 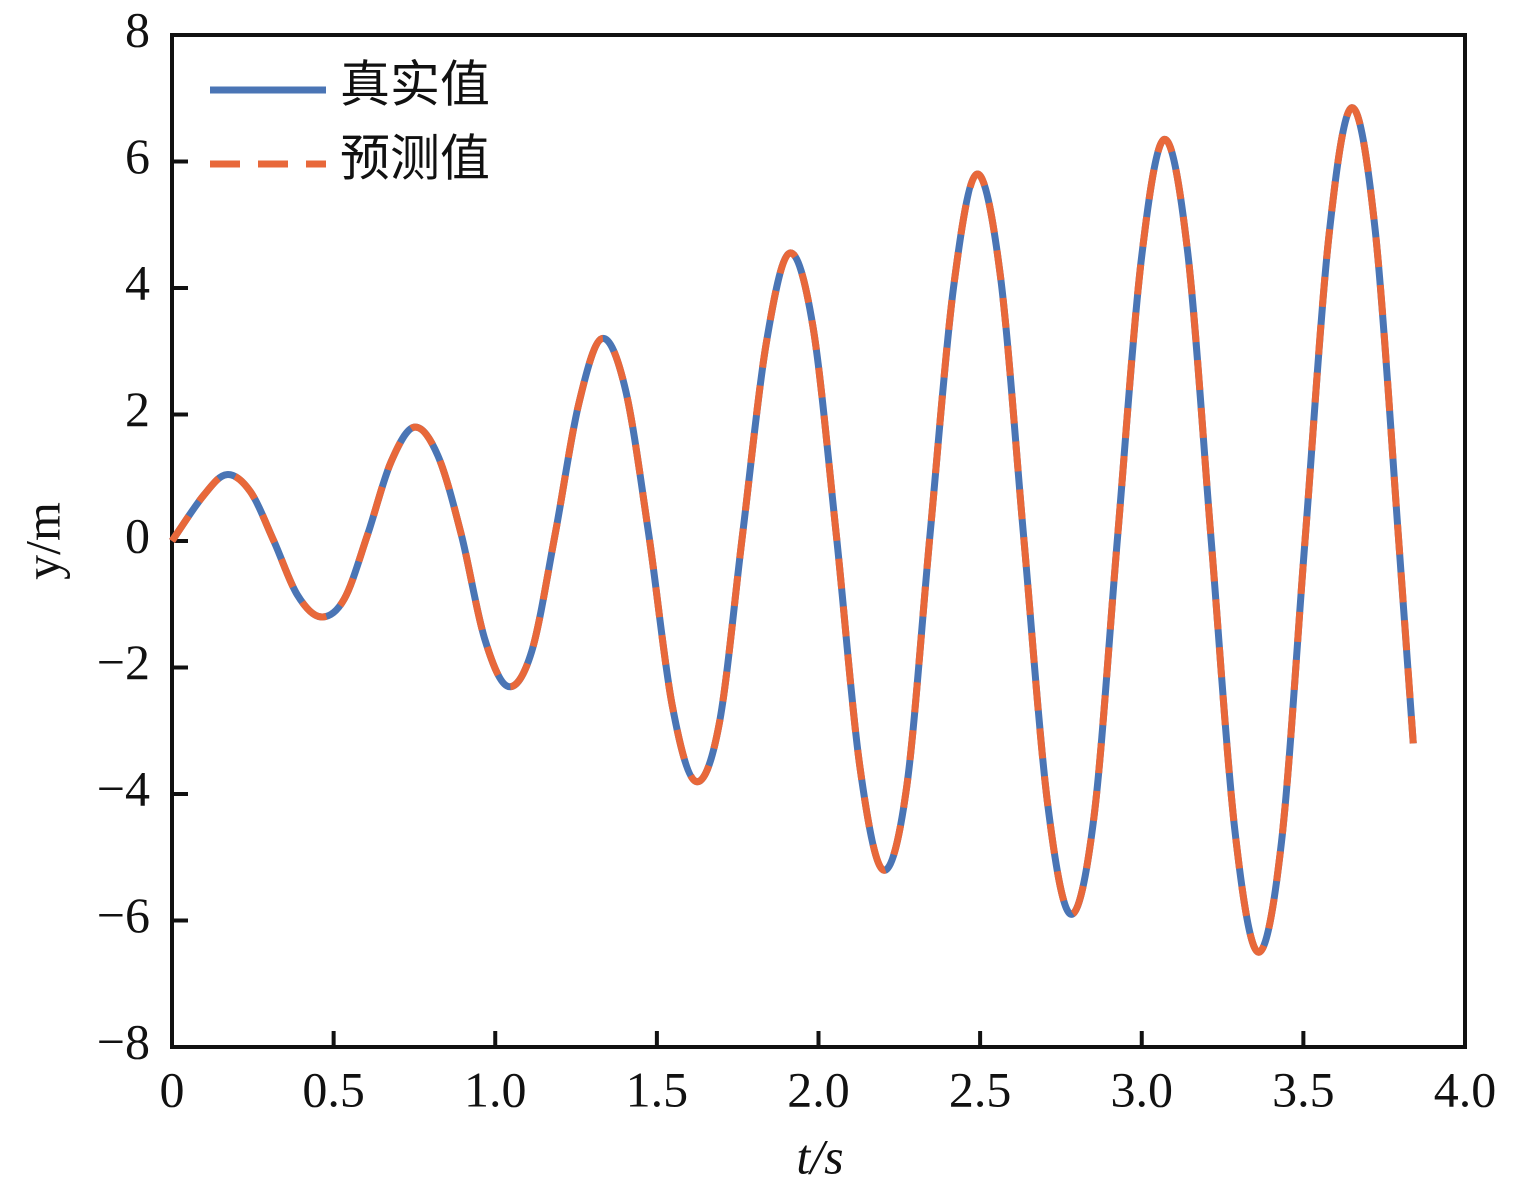 What do you see at coordinates (818, 1089) in the screenshot?
I see `x-tick-label: 2.0` at bounding box center [818, 1089].